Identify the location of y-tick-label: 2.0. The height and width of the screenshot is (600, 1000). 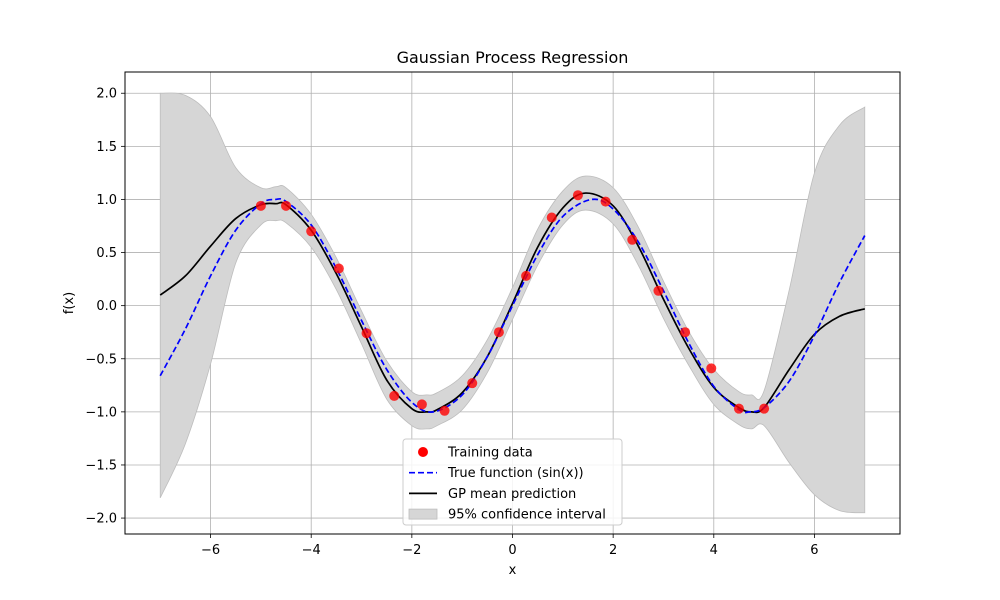
(106, 94).